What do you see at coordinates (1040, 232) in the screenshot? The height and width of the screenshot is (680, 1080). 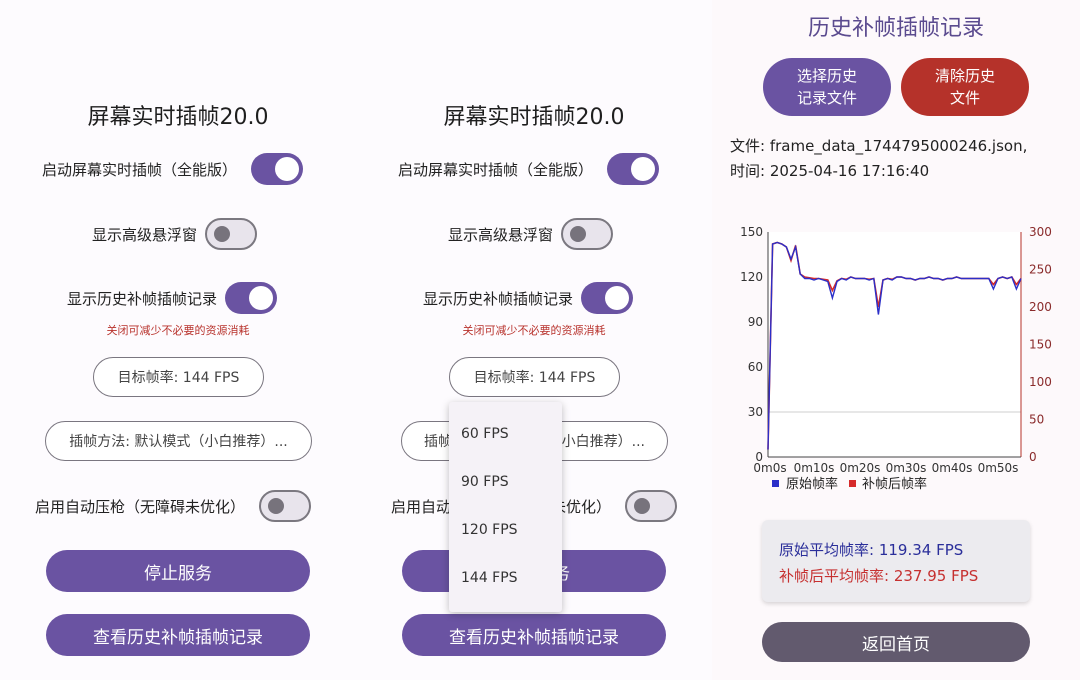 I see `y-right-tick-label: 300` at bounding box center [1040, 232].